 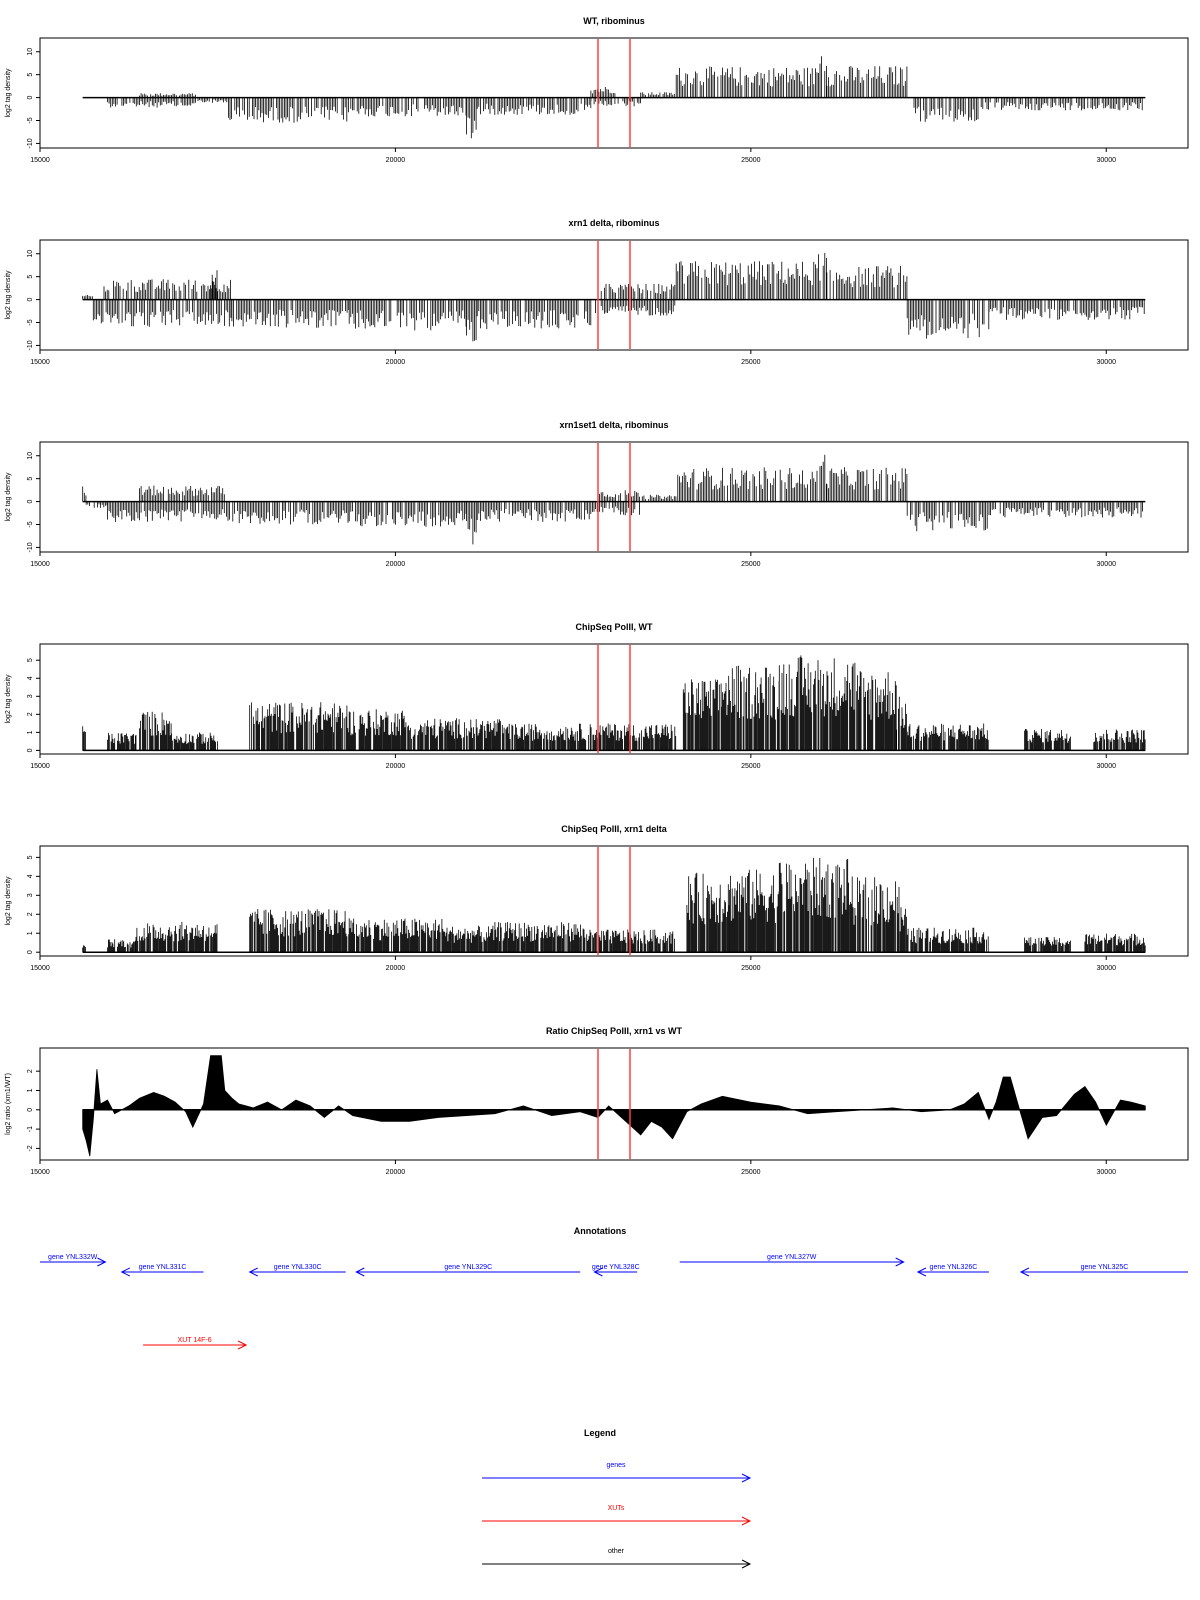 I want to click on feature-label: XUT 14F-6, so click(x=195, y=1340).